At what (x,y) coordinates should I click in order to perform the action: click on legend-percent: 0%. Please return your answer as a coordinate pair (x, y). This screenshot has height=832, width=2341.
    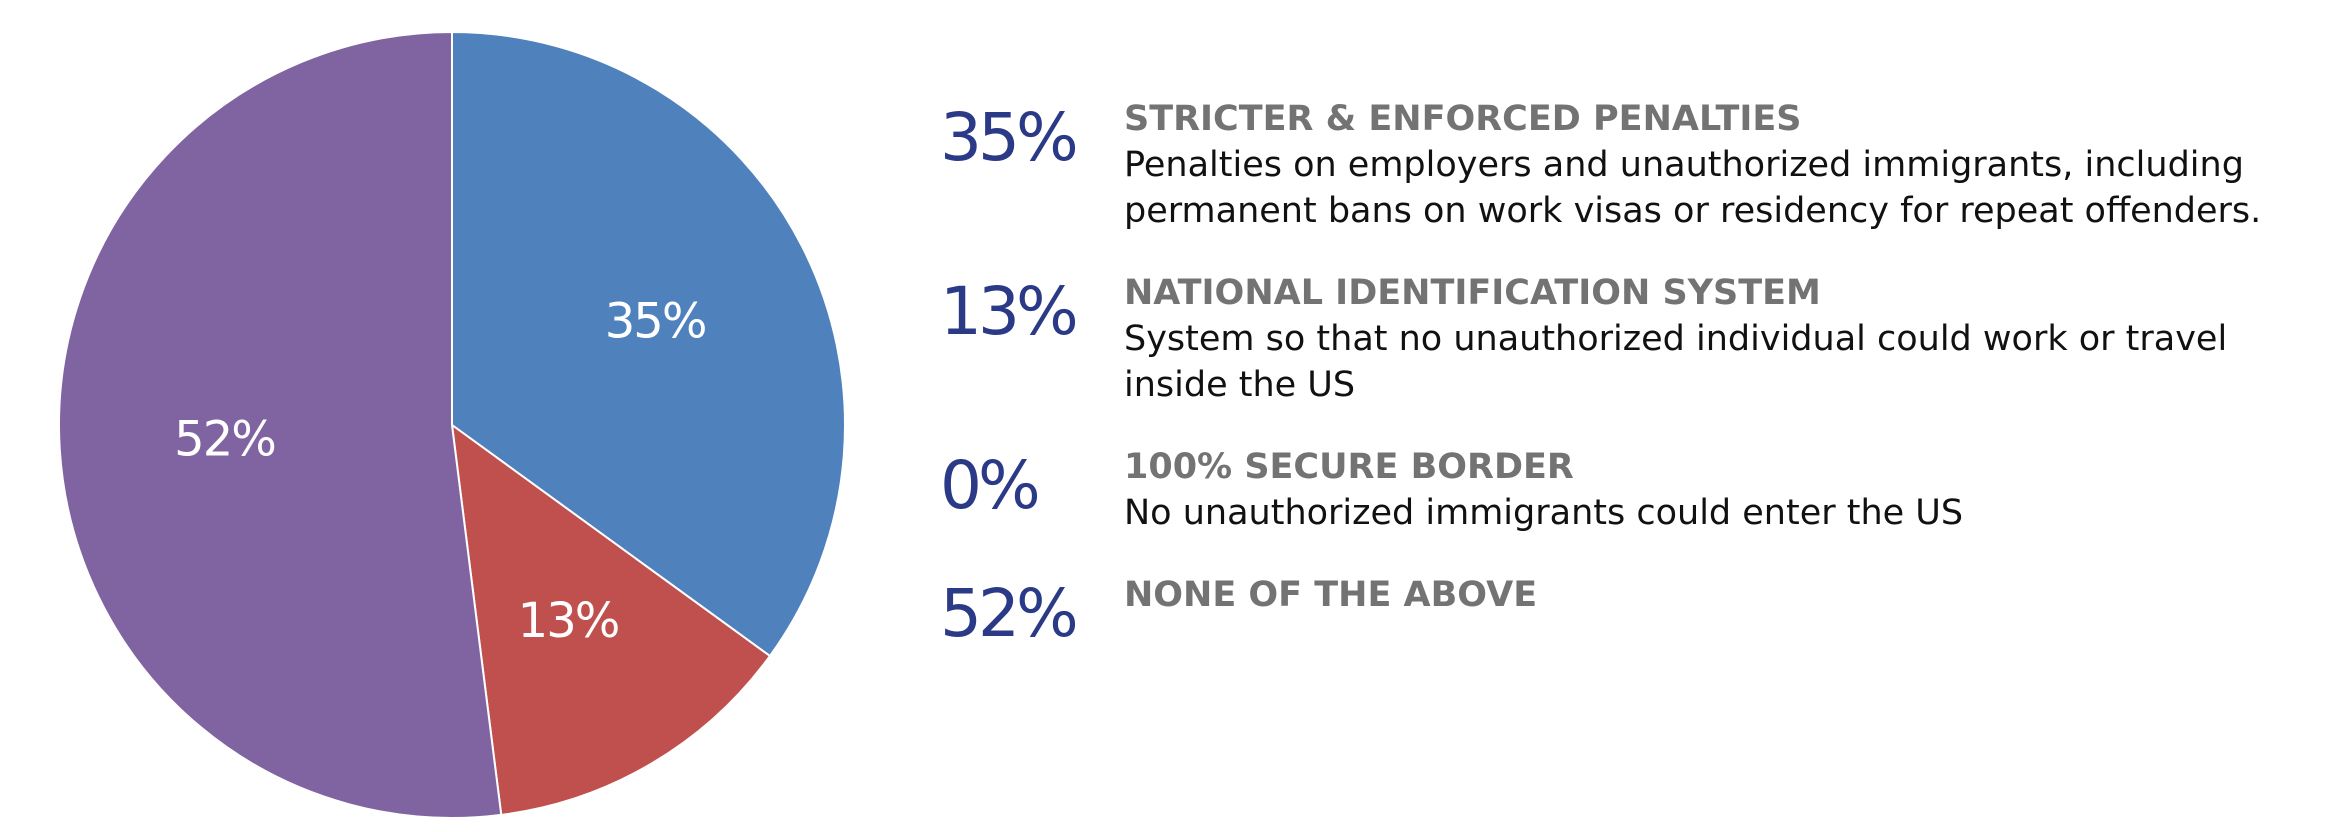
    Looking at the image, I should click on (990, 485).